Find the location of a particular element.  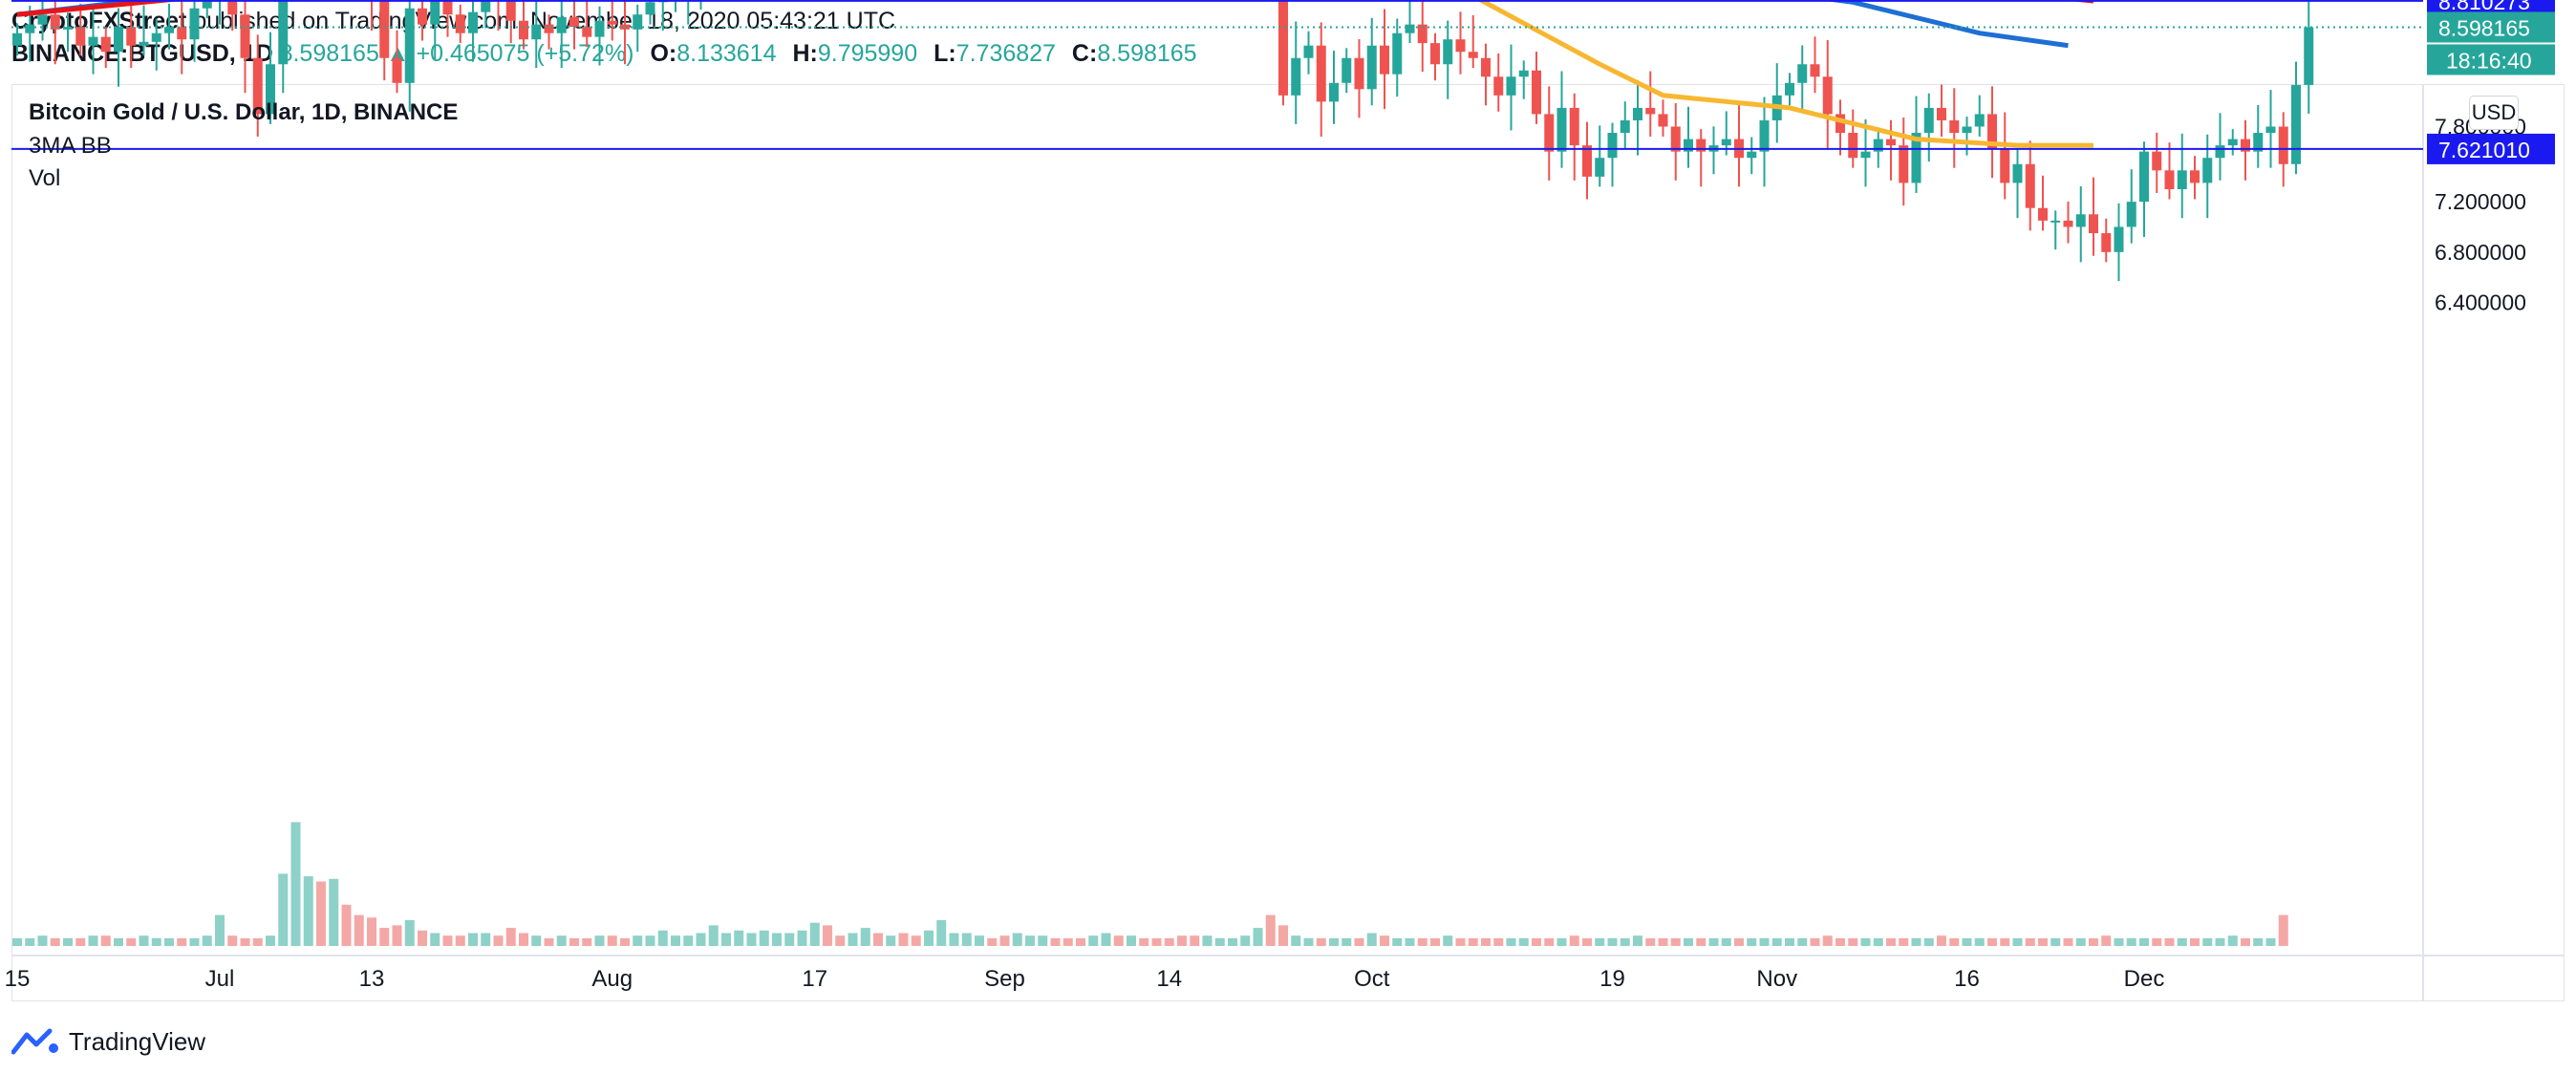

open-label: O: is located at coordinates (663, 53).